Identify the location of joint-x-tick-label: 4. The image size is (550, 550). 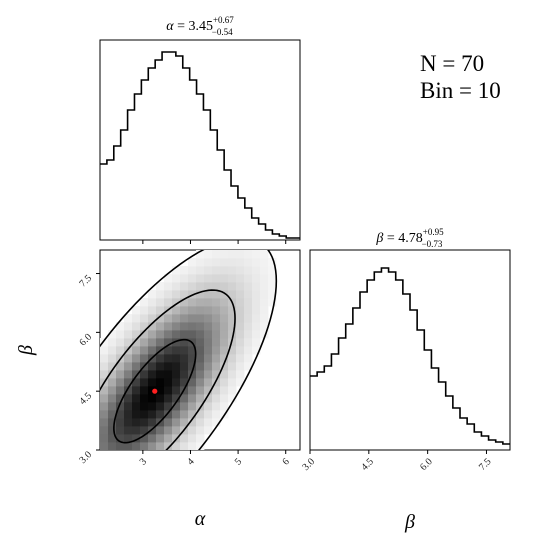
(190, 461).